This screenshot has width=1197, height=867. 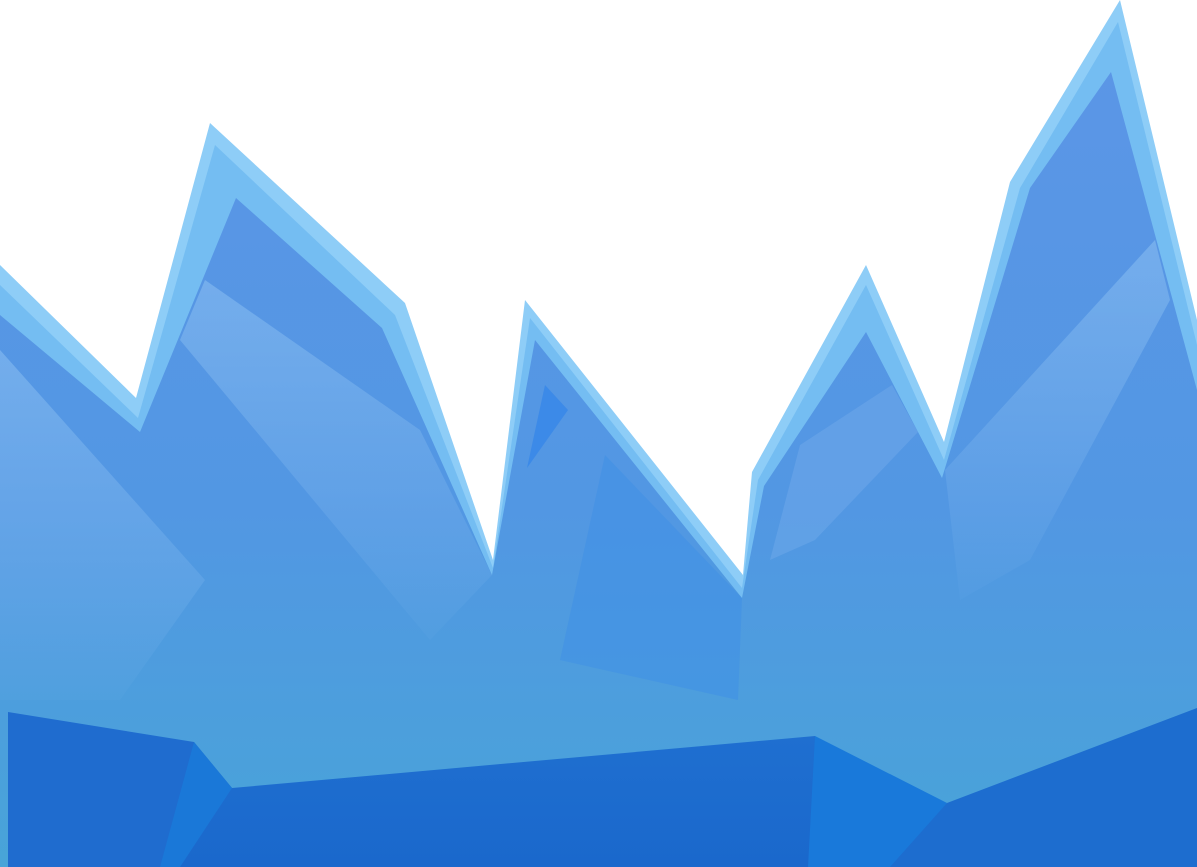 I want to click on facet-peak3-highlight, so click(x=844, y=472).